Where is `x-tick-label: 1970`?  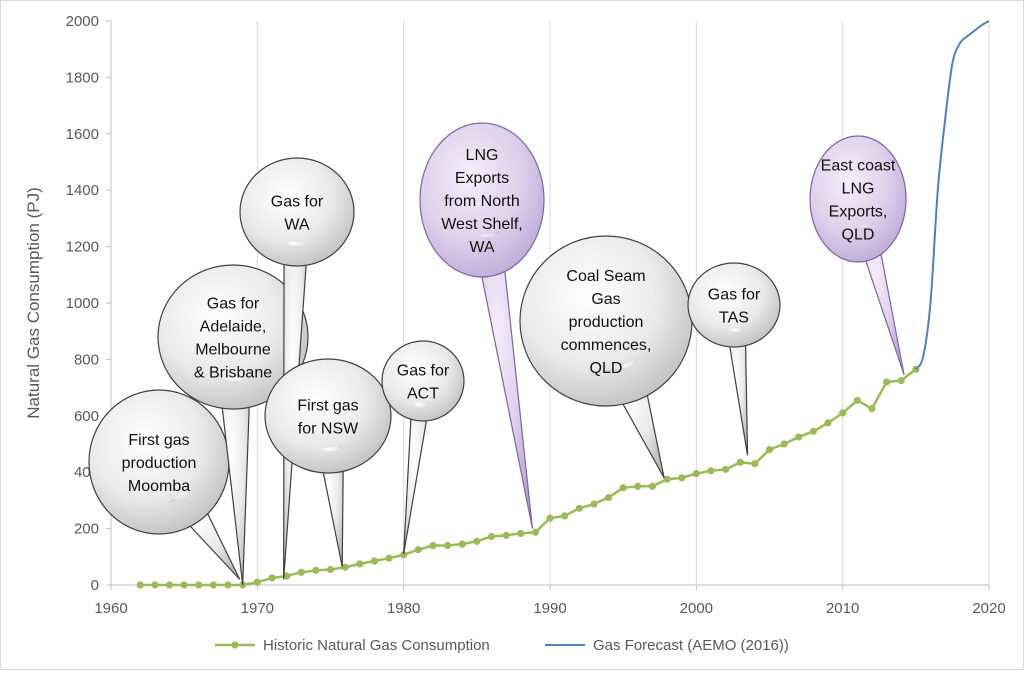 x-tick-label: 1970 is located at coordinates (257, 608).